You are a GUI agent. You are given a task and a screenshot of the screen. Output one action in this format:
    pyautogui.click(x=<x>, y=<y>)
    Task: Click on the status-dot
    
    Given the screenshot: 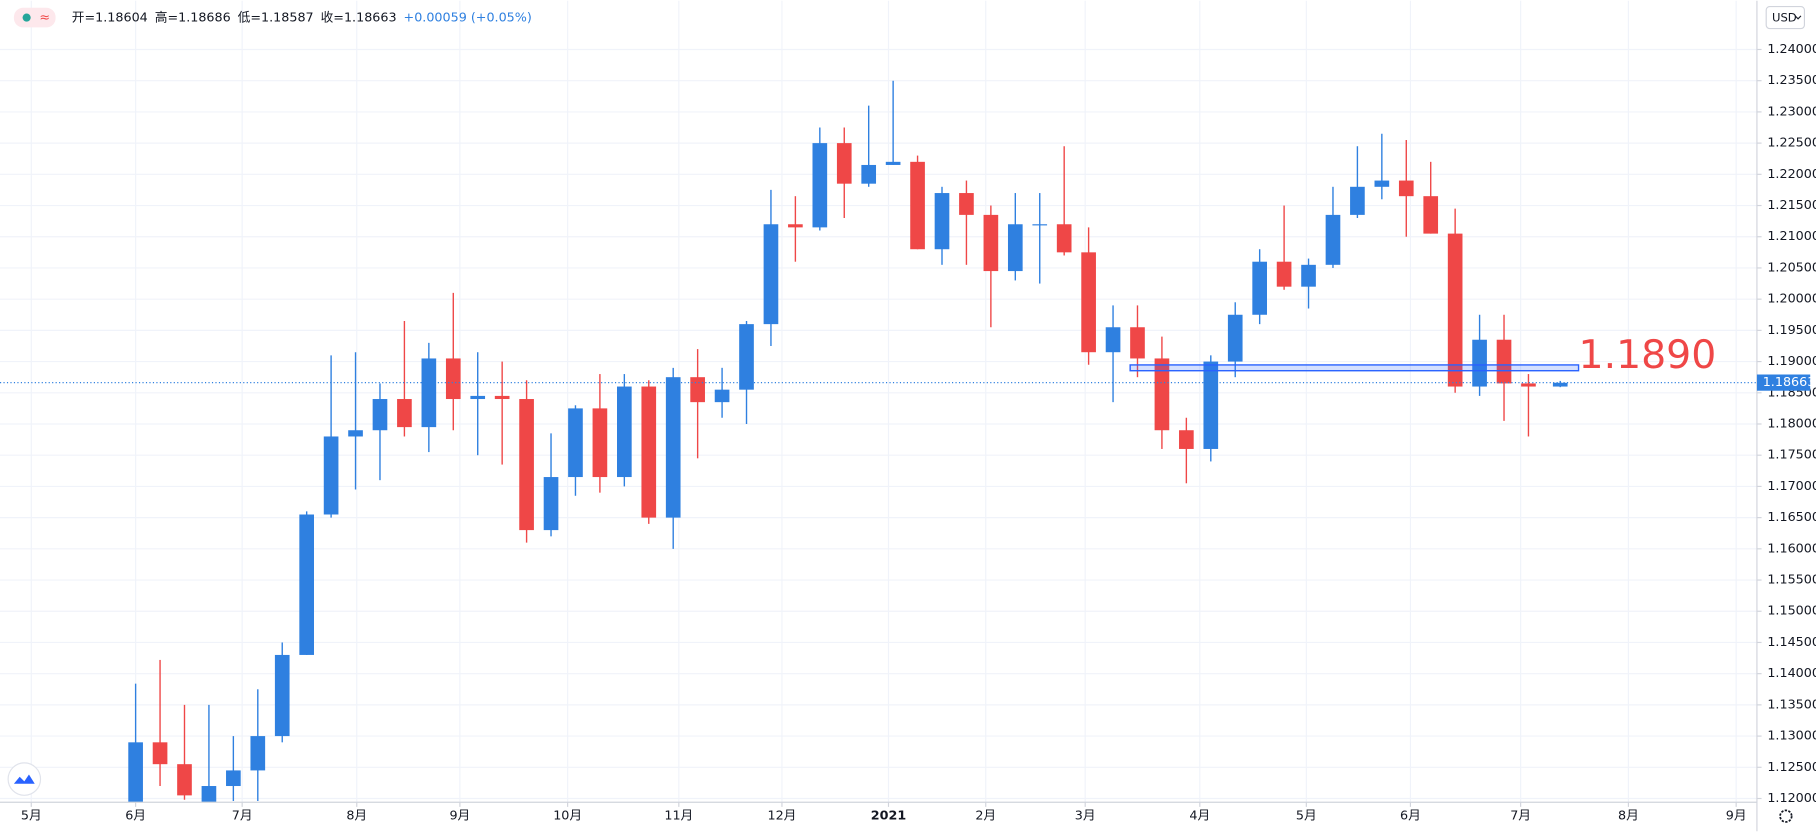 What is the action you would take?
    pyautogui.click(x=26, y=17)
    